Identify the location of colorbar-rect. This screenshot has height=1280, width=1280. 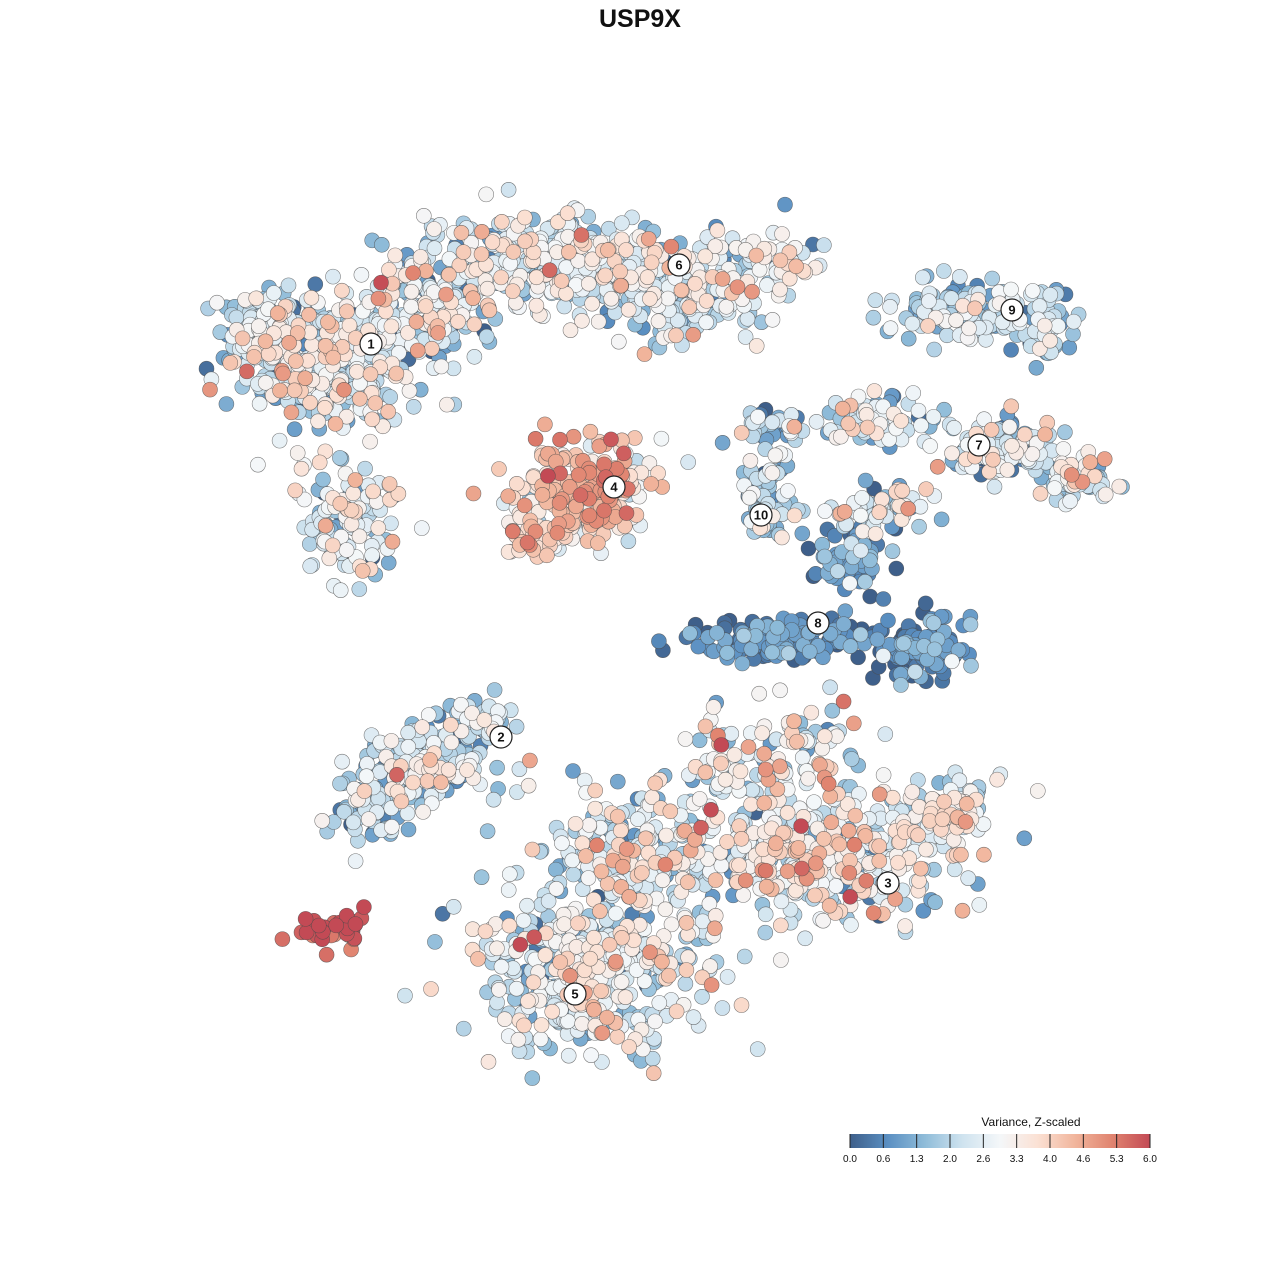
(1000, 1141).